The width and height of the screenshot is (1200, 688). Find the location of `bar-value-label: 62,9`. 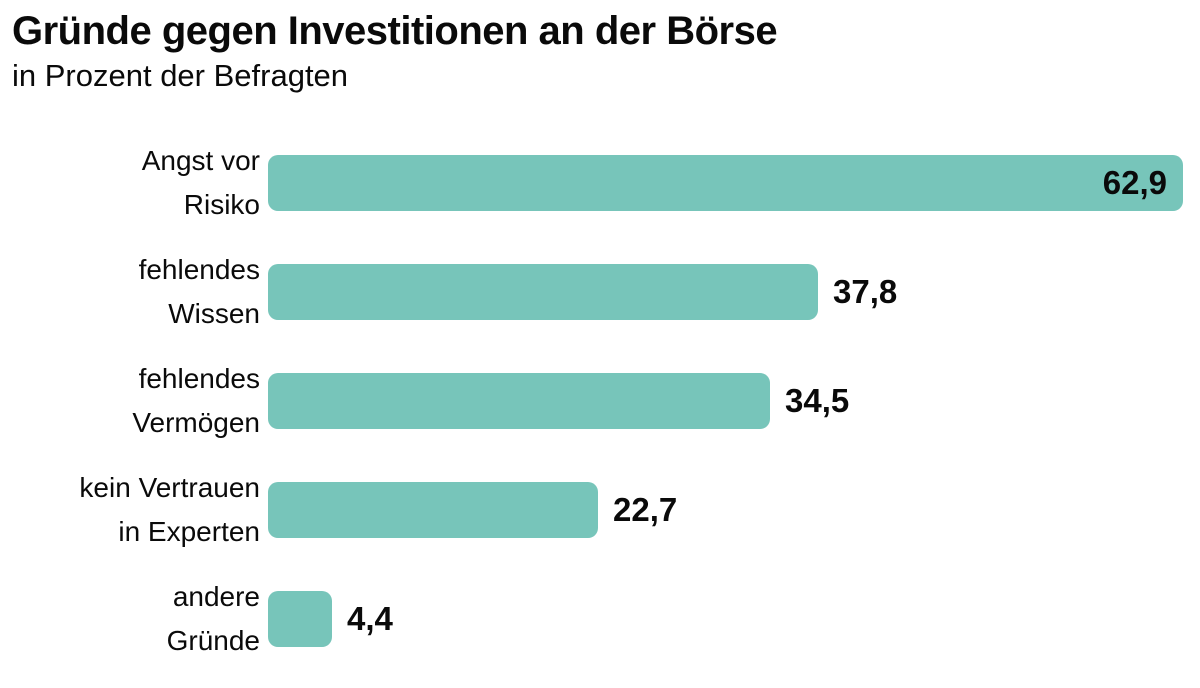

bar-value-label: 62,9 is located at coordinates (1134, 182).